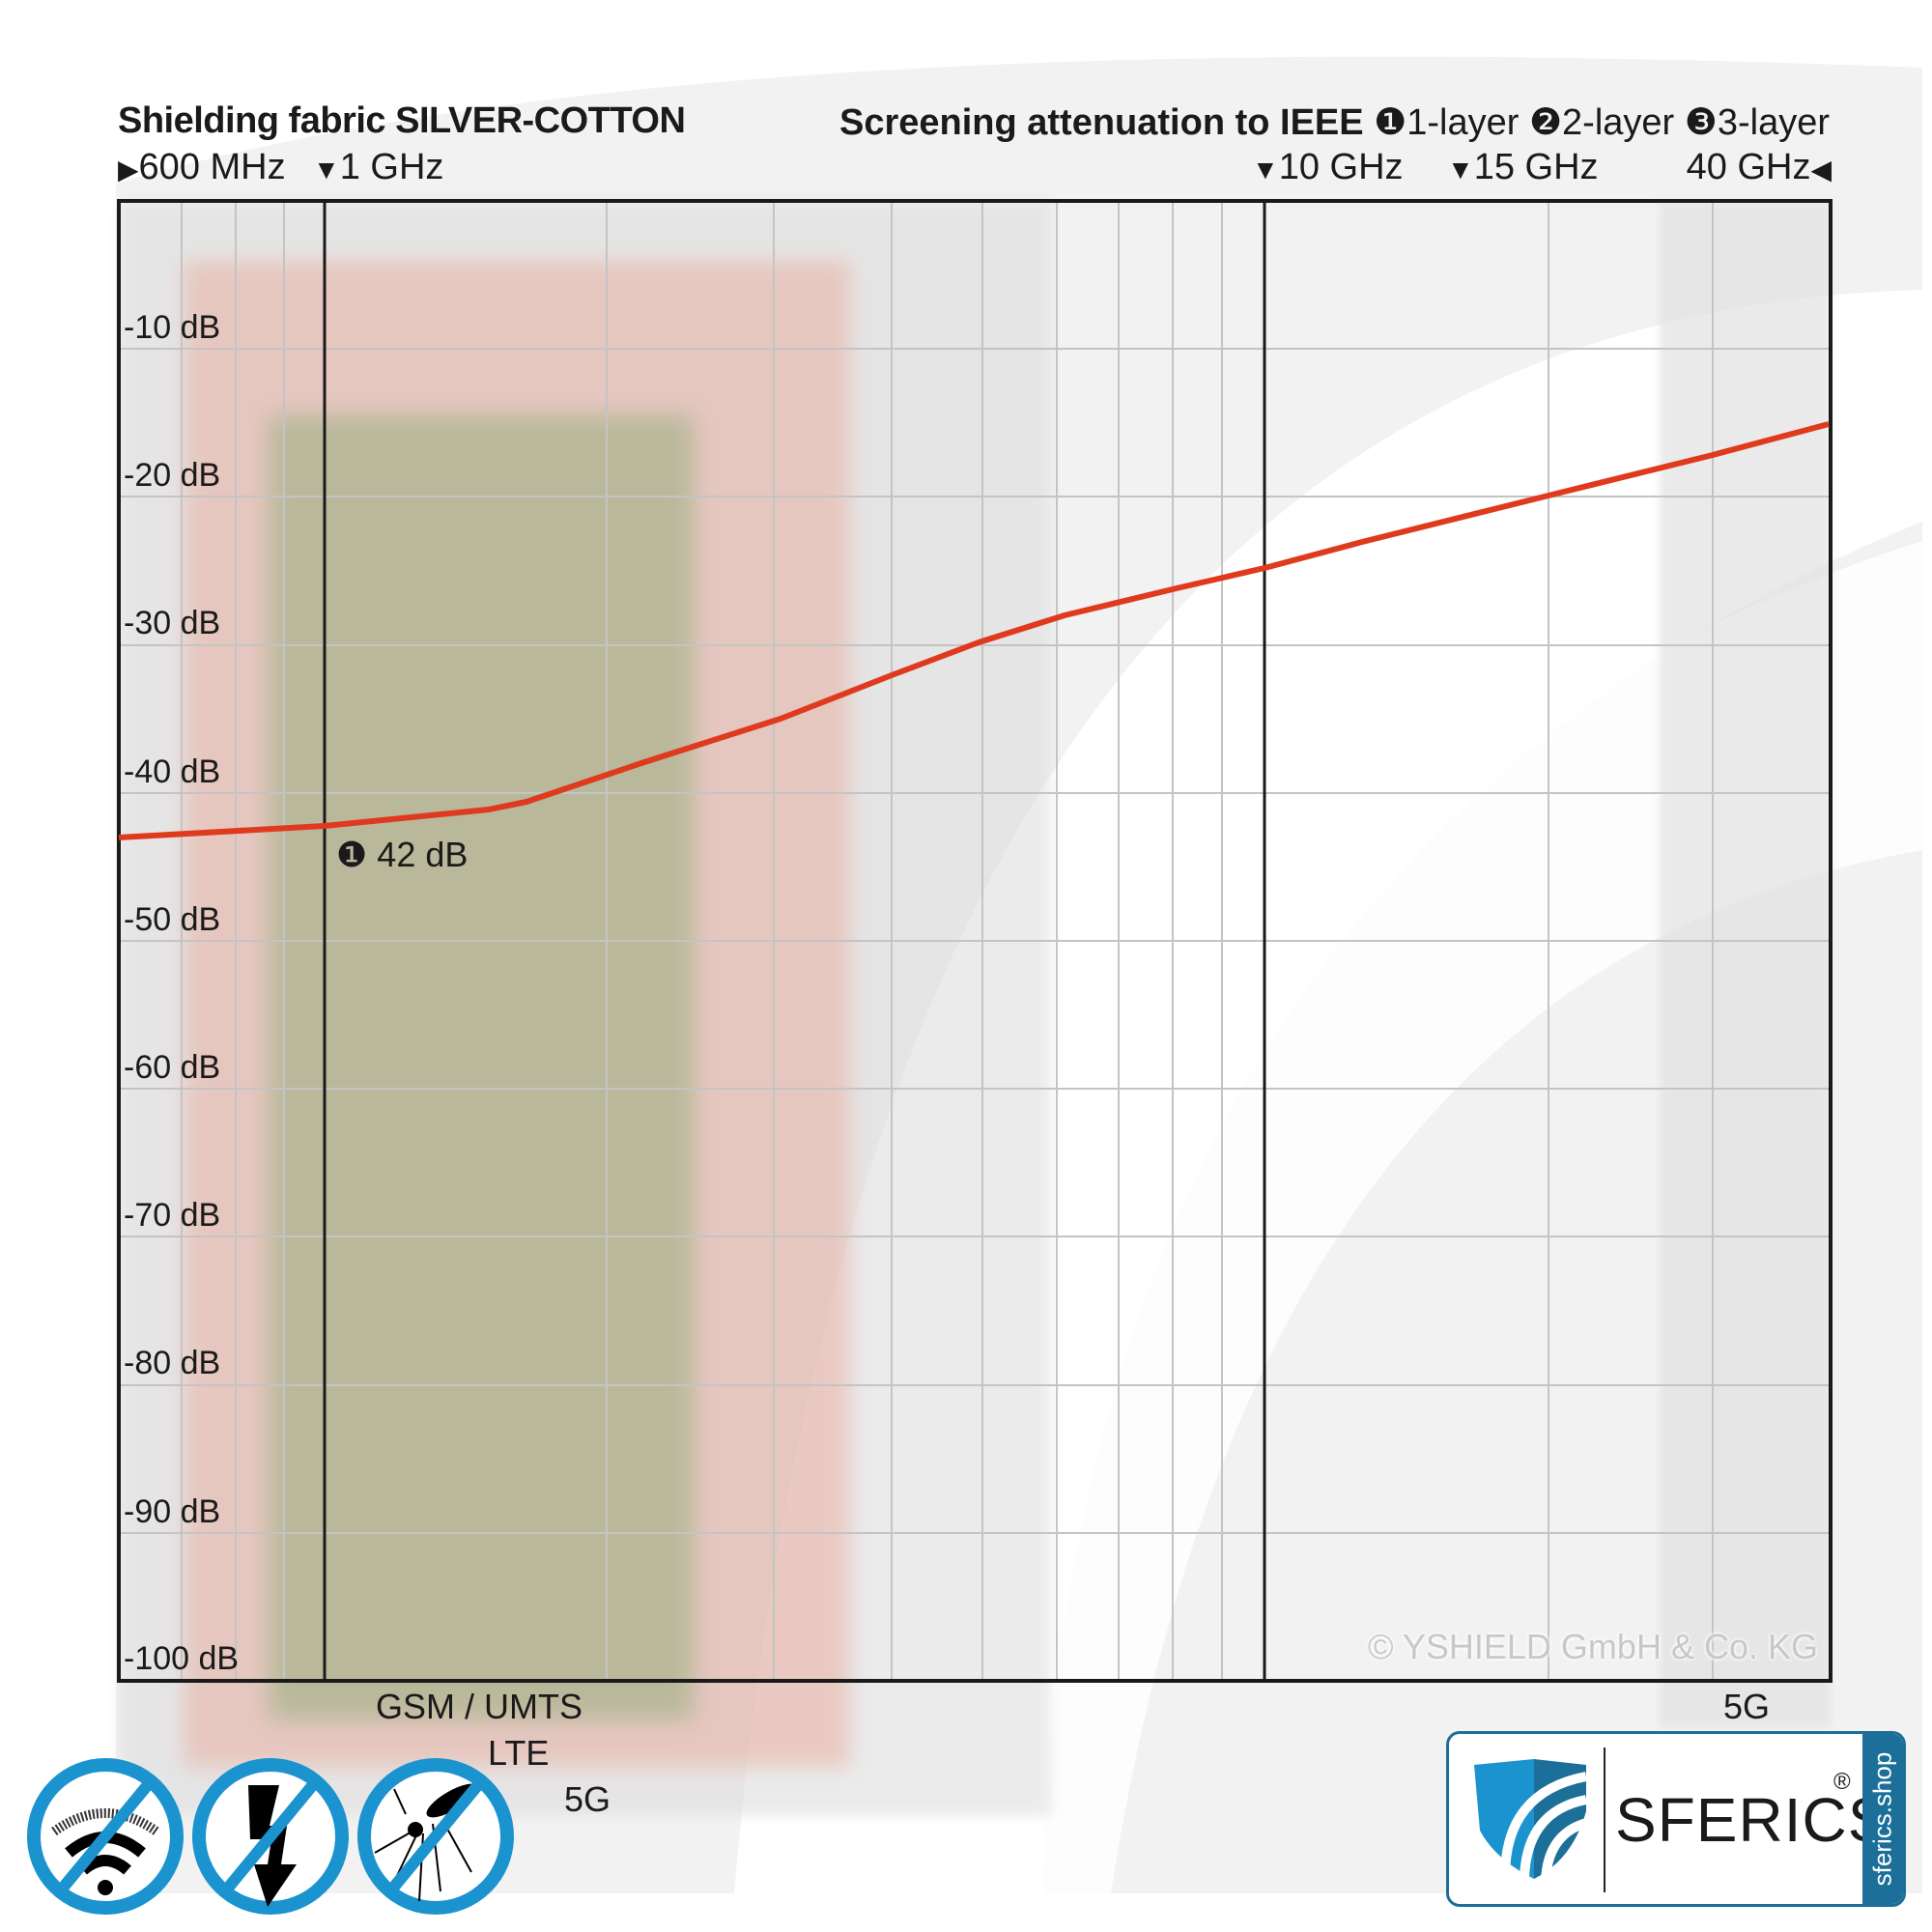 The image size is (1932, 1932). What do you see at coordinates (172, 1363) in the screenshot?
I see `y-label: -80 dB` at bounding box center [172, 1363].